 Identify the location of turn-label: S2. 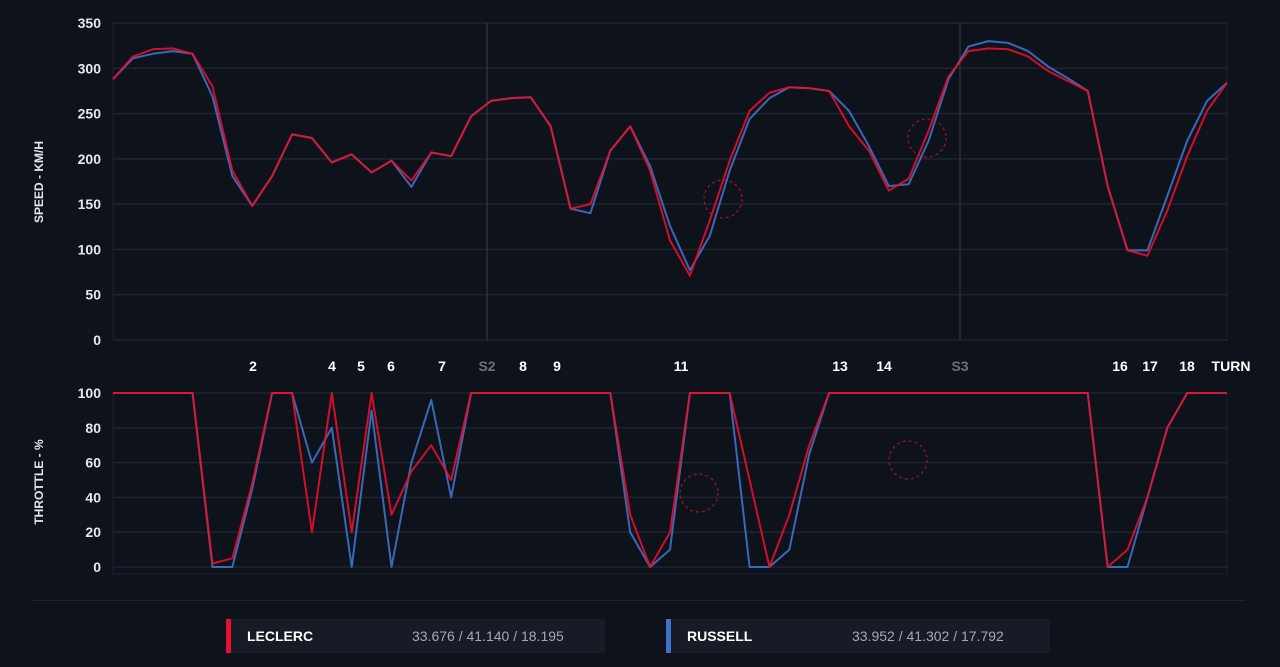
(486, 366).